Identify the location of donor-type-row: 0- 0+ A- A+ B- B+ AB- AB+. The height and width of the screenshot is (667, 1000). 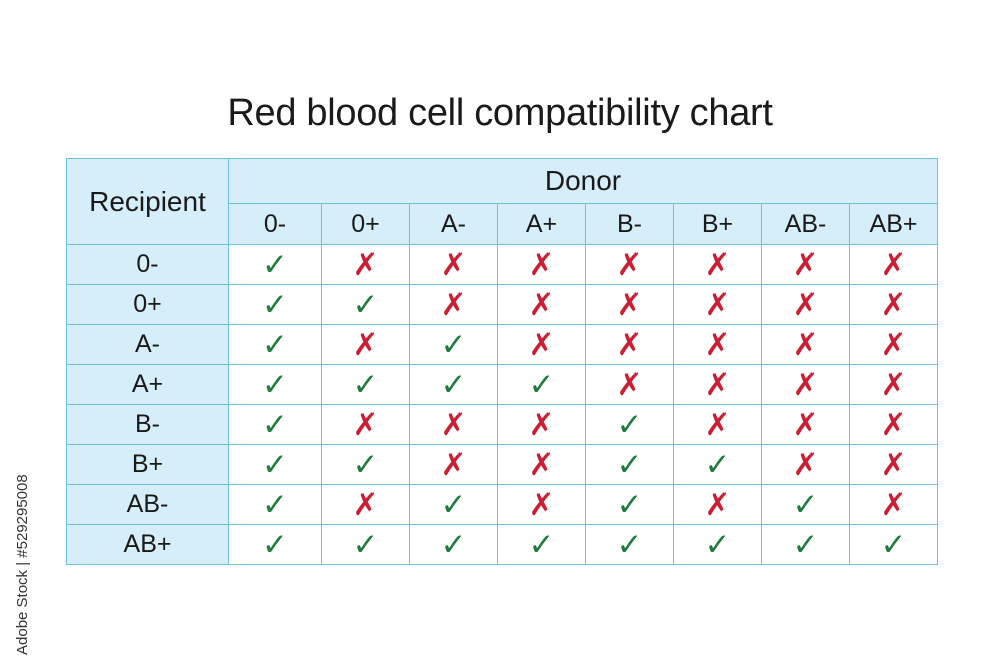
(502, 224).